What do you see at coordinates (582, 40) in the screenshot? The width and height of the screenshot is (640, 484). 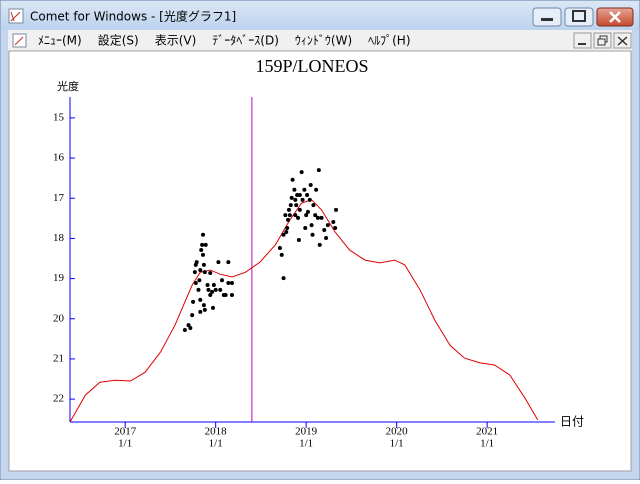 I see `child-minimize` at bounding box center [582, 40].